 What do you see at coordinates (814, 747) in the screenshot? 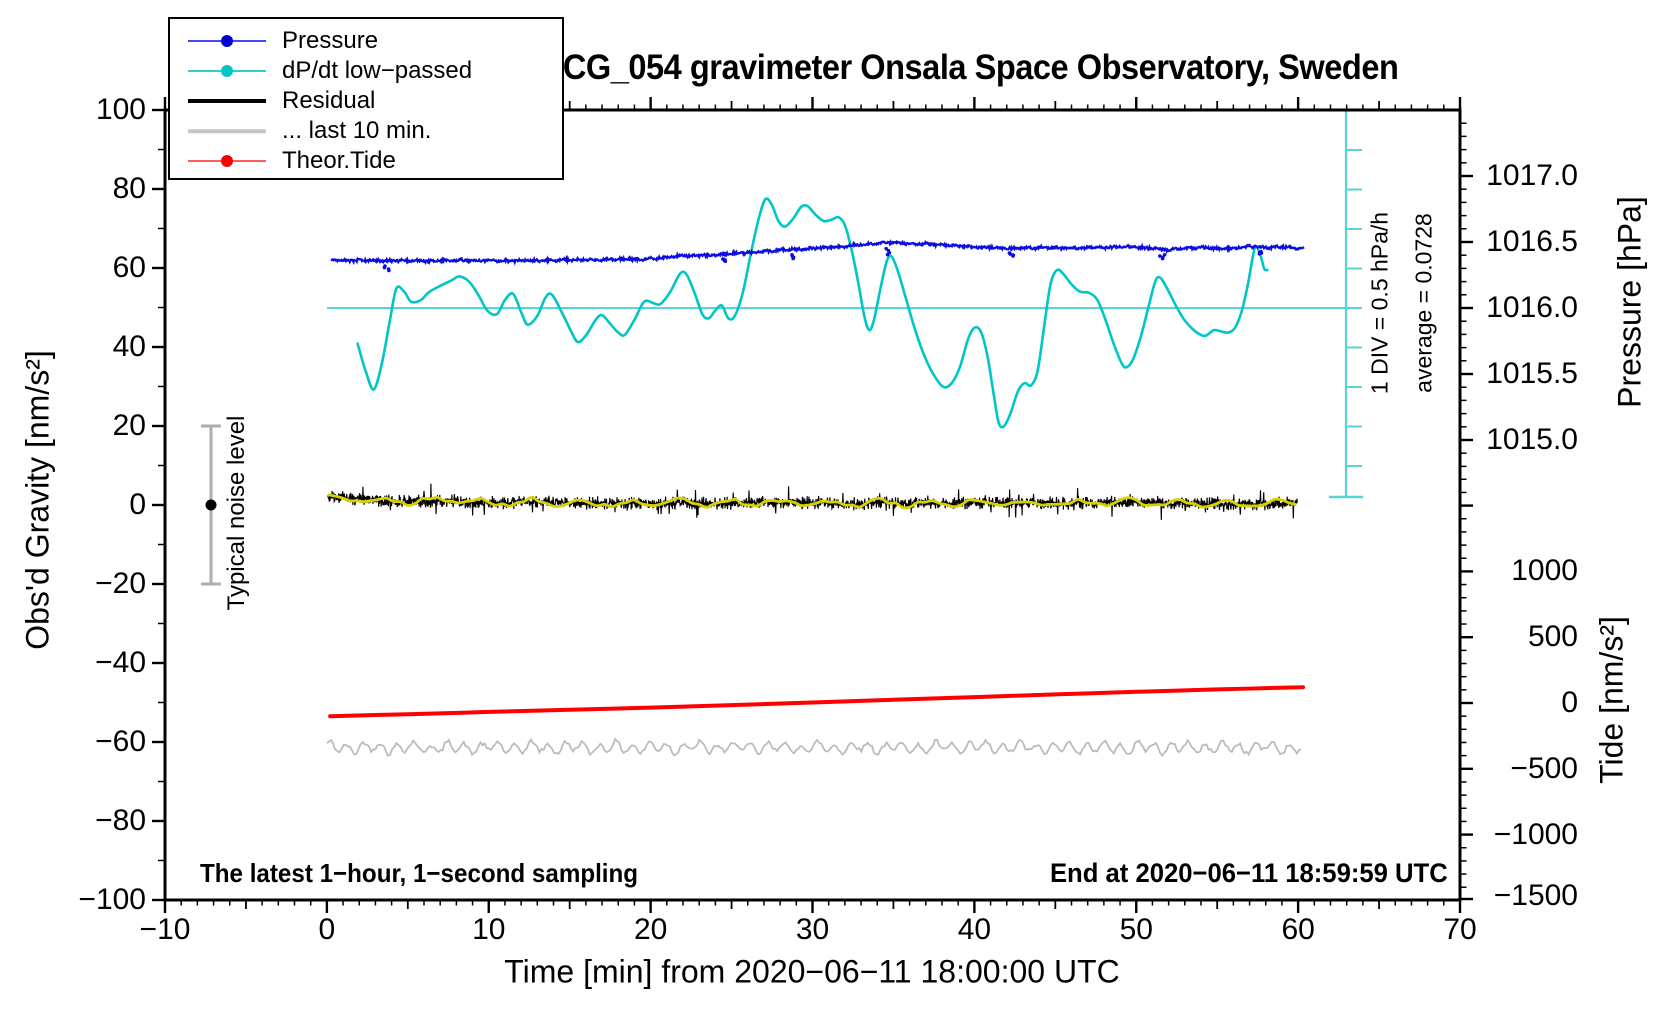
I see `last-10-min-curve` at bounding box center [814, 747].